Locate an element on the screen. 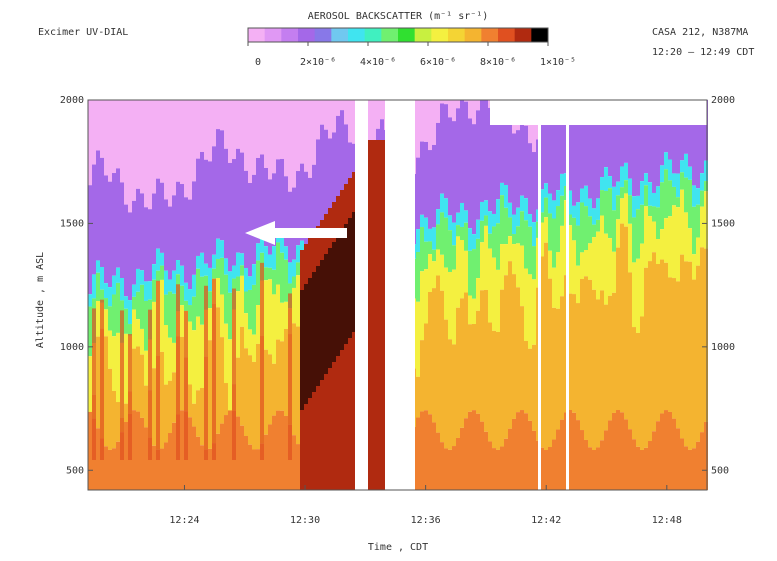  y-tick-label: 2000 is located at coordinates (72, 100).